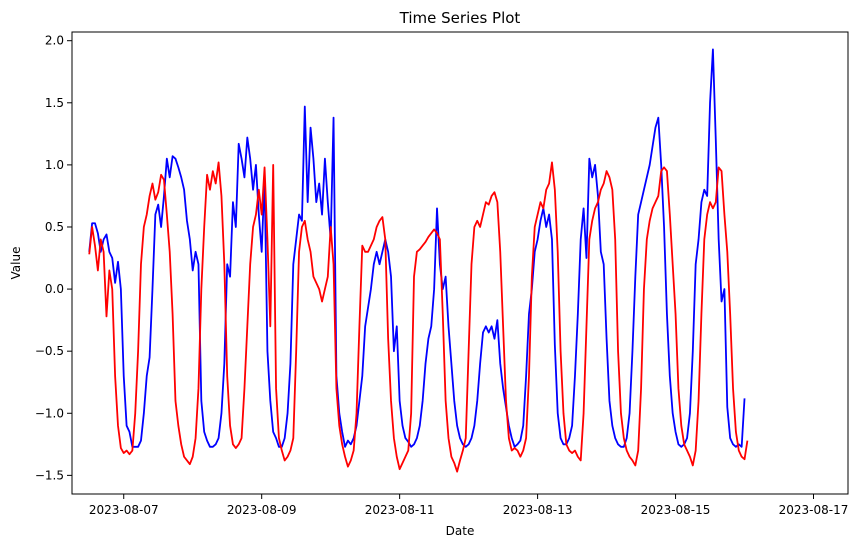 The width and height of the screenshot is (857, 547). Describe the element at coordinates (460, 18) in the screenshot. I see `chart-title: Time Series Plot` at that location.